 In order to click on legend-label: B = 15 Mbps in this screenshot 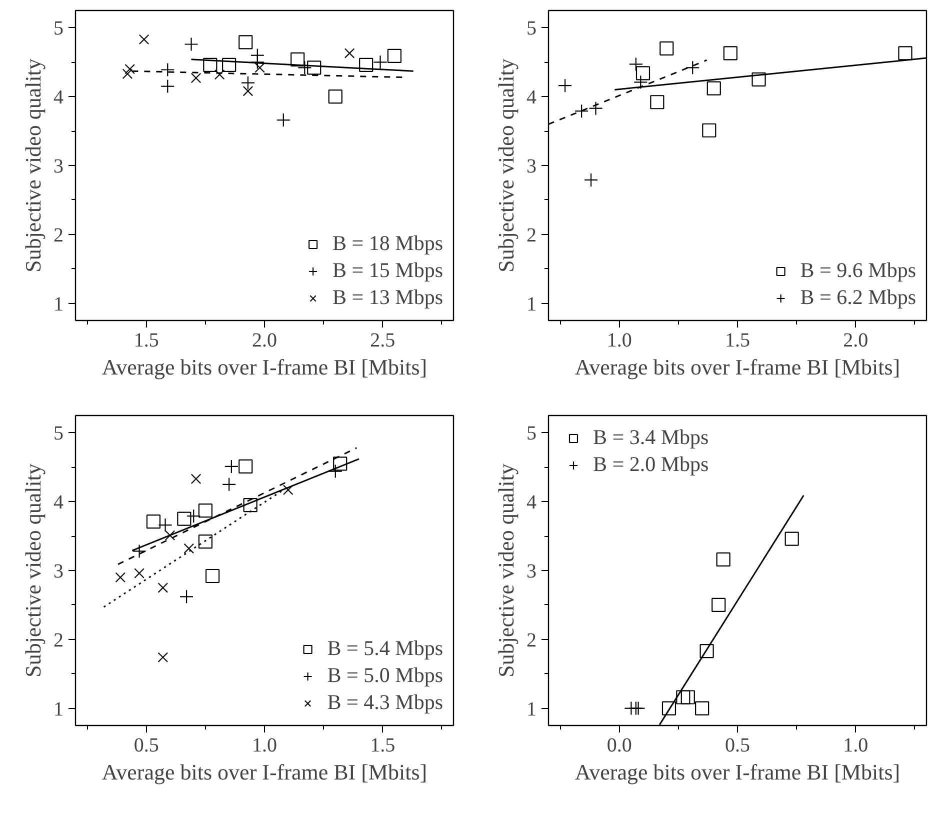, I will do `click(387, 270)`.